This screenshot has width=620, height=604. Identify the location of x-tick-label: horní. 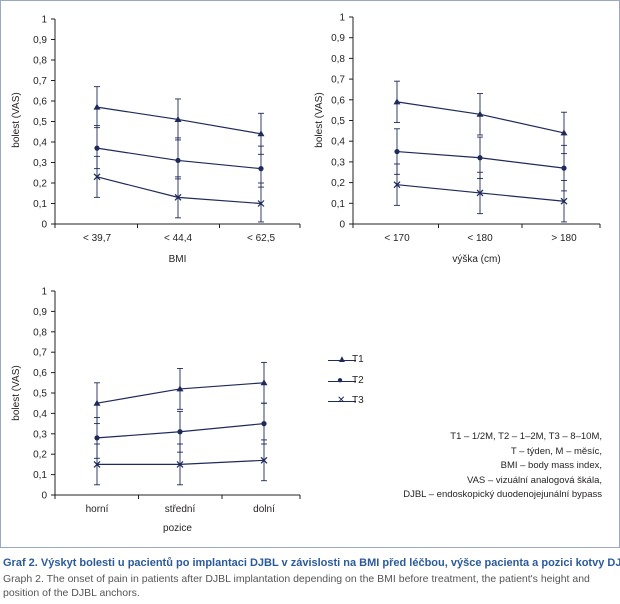
(97, 509).